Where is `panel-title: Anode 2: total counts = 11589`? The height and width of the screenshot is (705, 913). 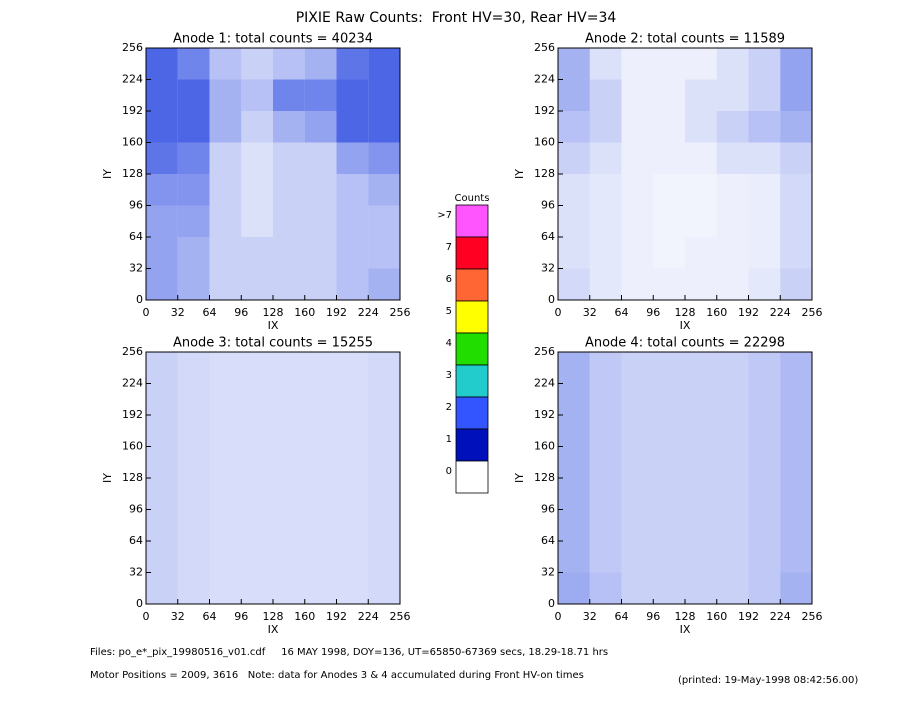 panel-title: Anode 2: total counts = 11589 is located at coordinates (685, 39).